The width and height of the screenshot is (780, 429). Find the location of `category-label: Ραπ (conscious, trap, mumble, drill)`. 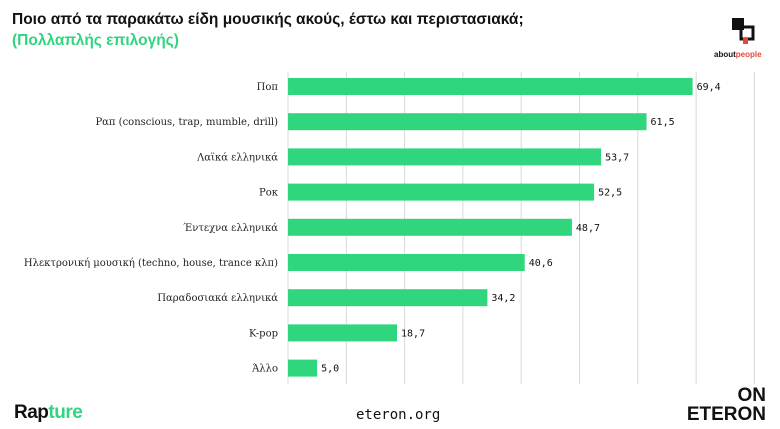

category-label: Ραπ (conscious, trap, mumble, drill) is located at coordinates (186, 122).